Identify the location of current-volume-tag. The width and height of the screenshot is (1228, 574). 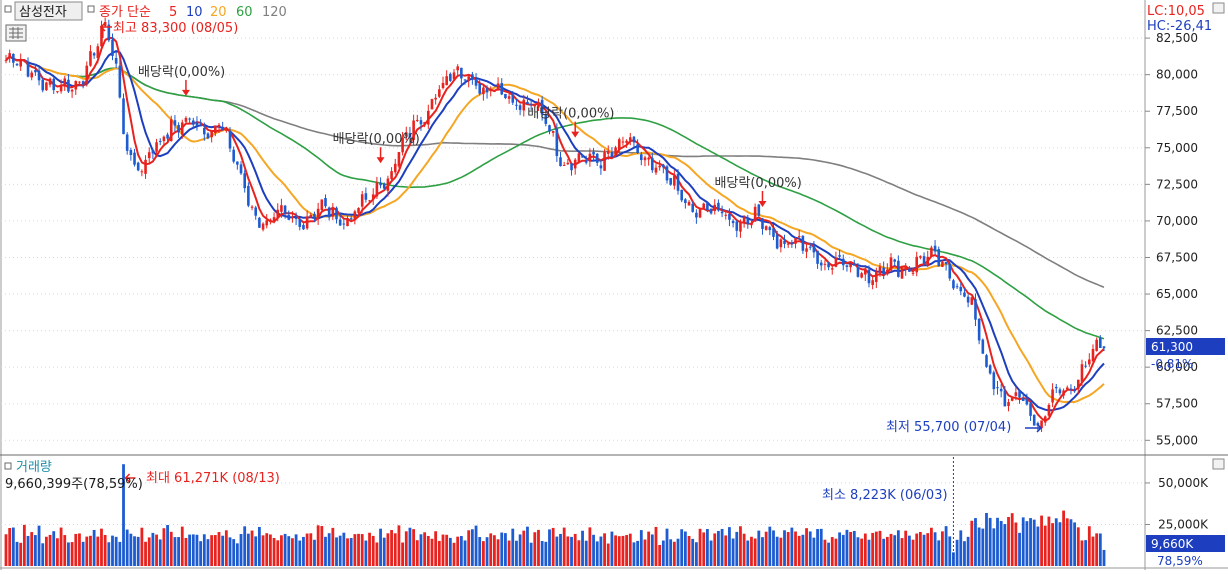
(1185, 543).